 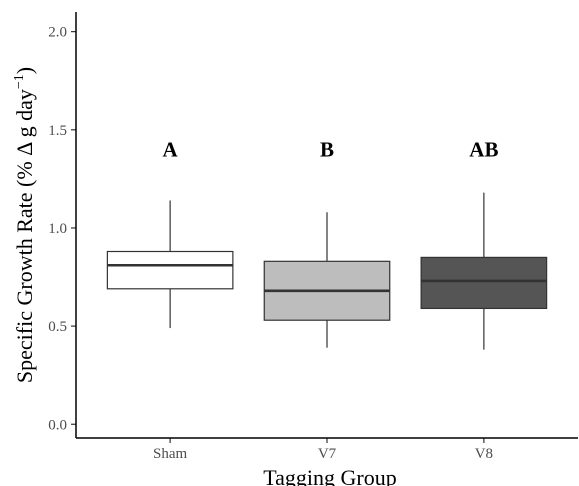 I want to click on y-axis-title: Specific Growth Rate (% Δ g day−1), so click(x=24, y=225).